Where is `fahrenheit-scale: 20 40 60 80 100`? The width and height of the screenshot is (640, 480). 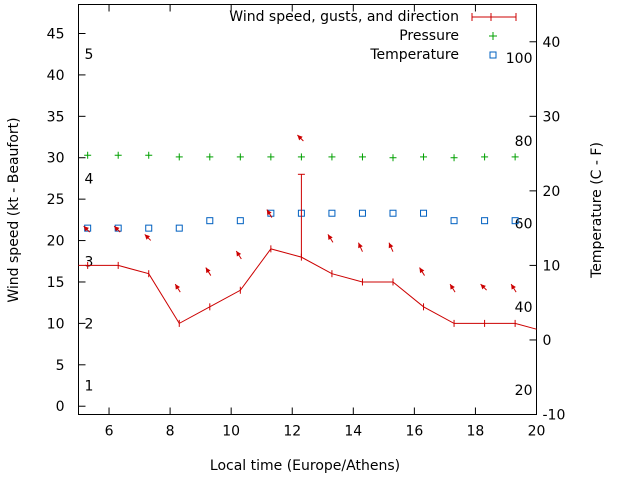 fahrenheit-scale: 20 40 60 80 100 is located at coordinates (519, 225).